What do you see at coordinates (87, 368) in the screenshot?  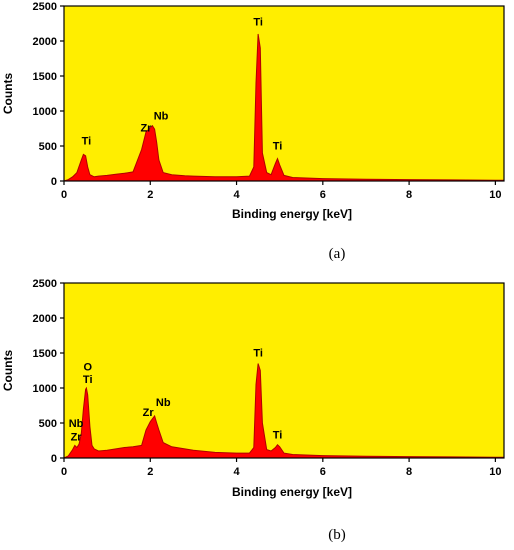 I see `peak-label: O` at bounding box center [87, 368].